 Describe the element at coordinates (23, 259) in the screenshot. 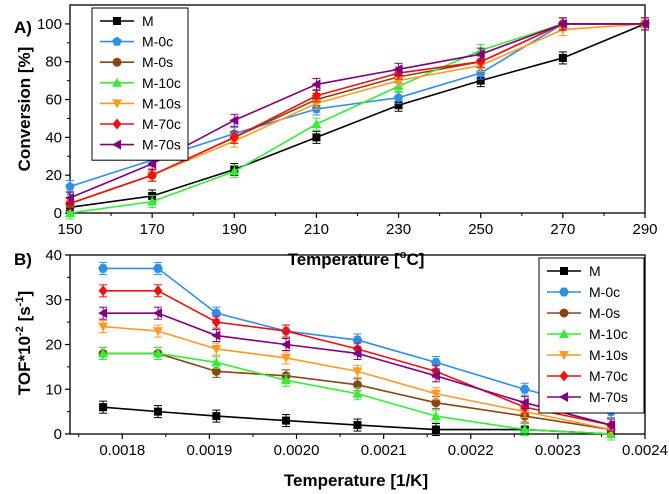

I see `panel-label: B)` at that location.